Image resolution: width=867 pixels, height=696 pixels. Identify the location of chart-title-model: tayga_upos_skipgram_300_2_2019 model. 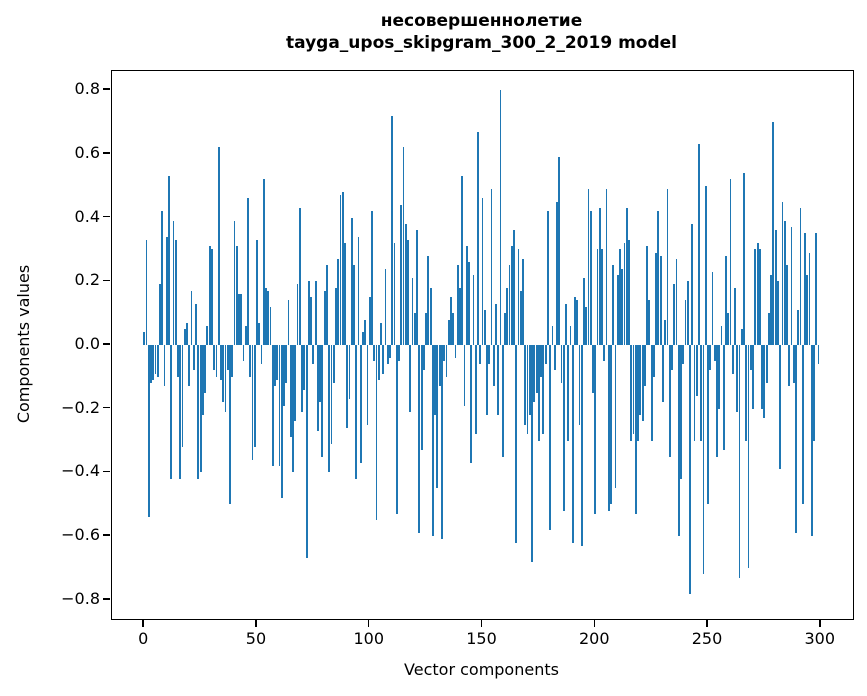
(481, 43).